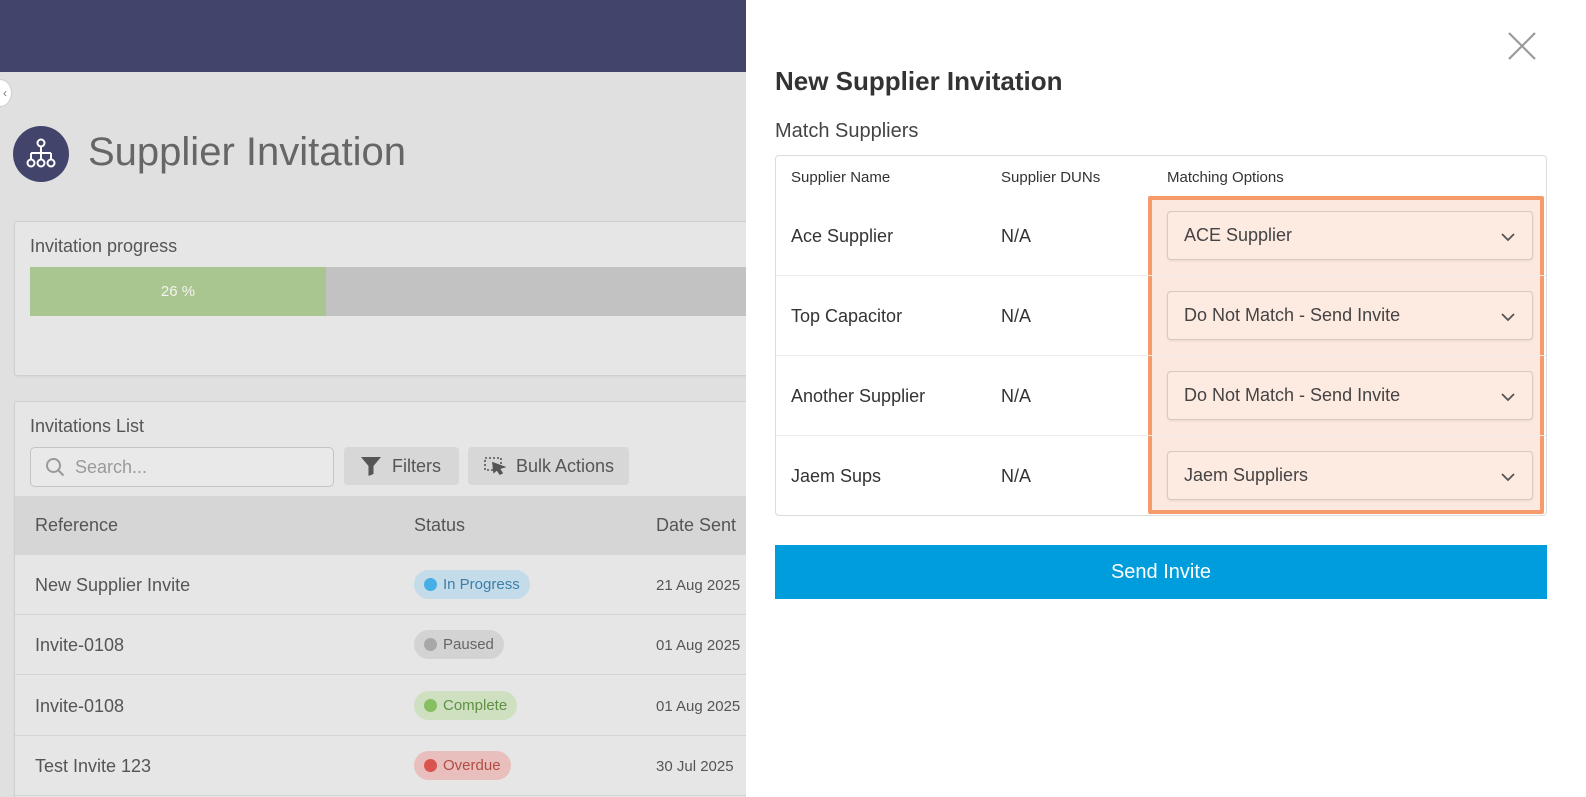 This screenshot has width=1586, height=797. What do you see at coordinates (104, 246) in the screenshot?
I see `progress-card-title: Invitation progress` at bounding box center [104, 246].